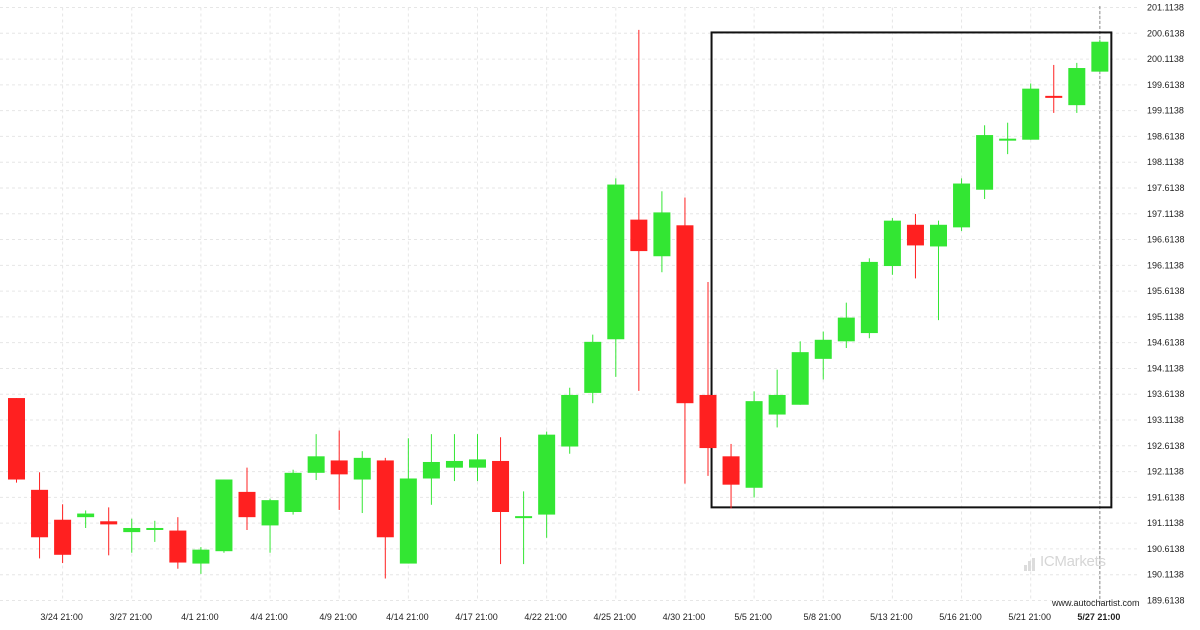 This screenshot has height=630, width=1200. I want to click on brand-watermark: ICMarkets, so click(1065, 562).